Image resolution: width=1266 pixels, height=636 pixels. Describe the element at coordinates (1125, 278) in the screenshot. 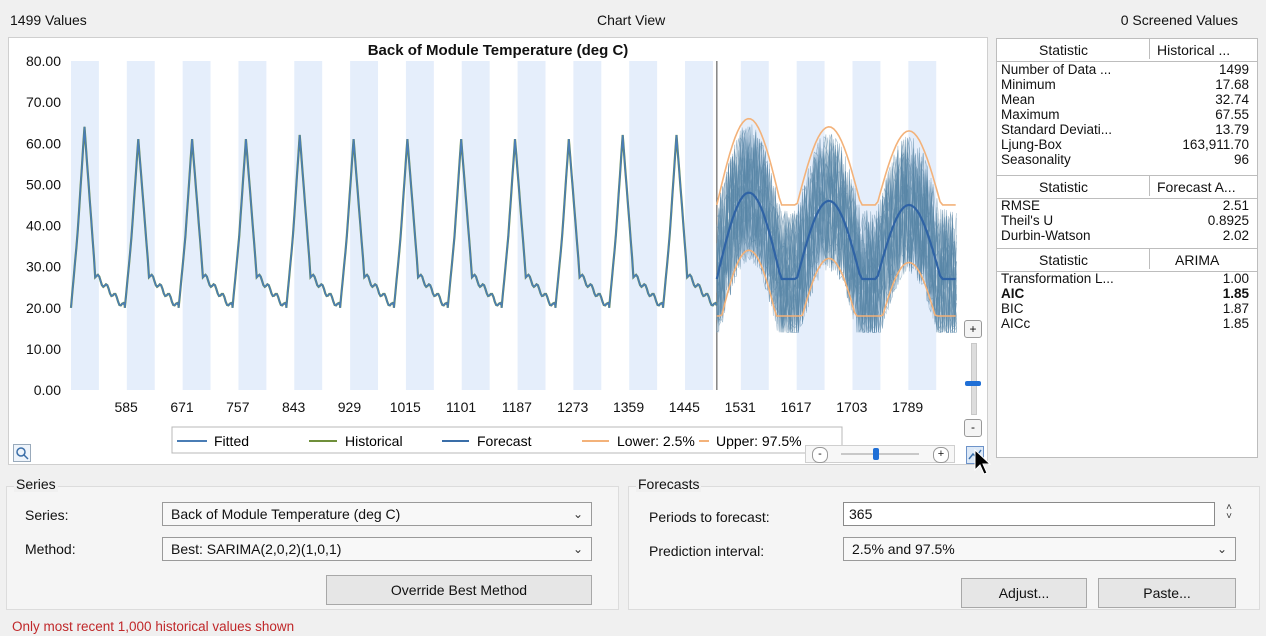

I see `stat-row: Transformation L... 1.00` at that location.